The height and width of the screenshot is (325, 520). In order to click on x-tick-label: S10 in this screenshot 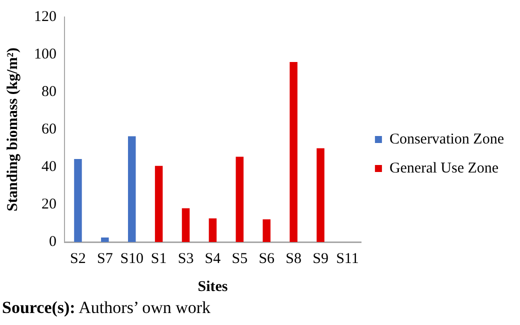, I will do `click(132, 258)`.